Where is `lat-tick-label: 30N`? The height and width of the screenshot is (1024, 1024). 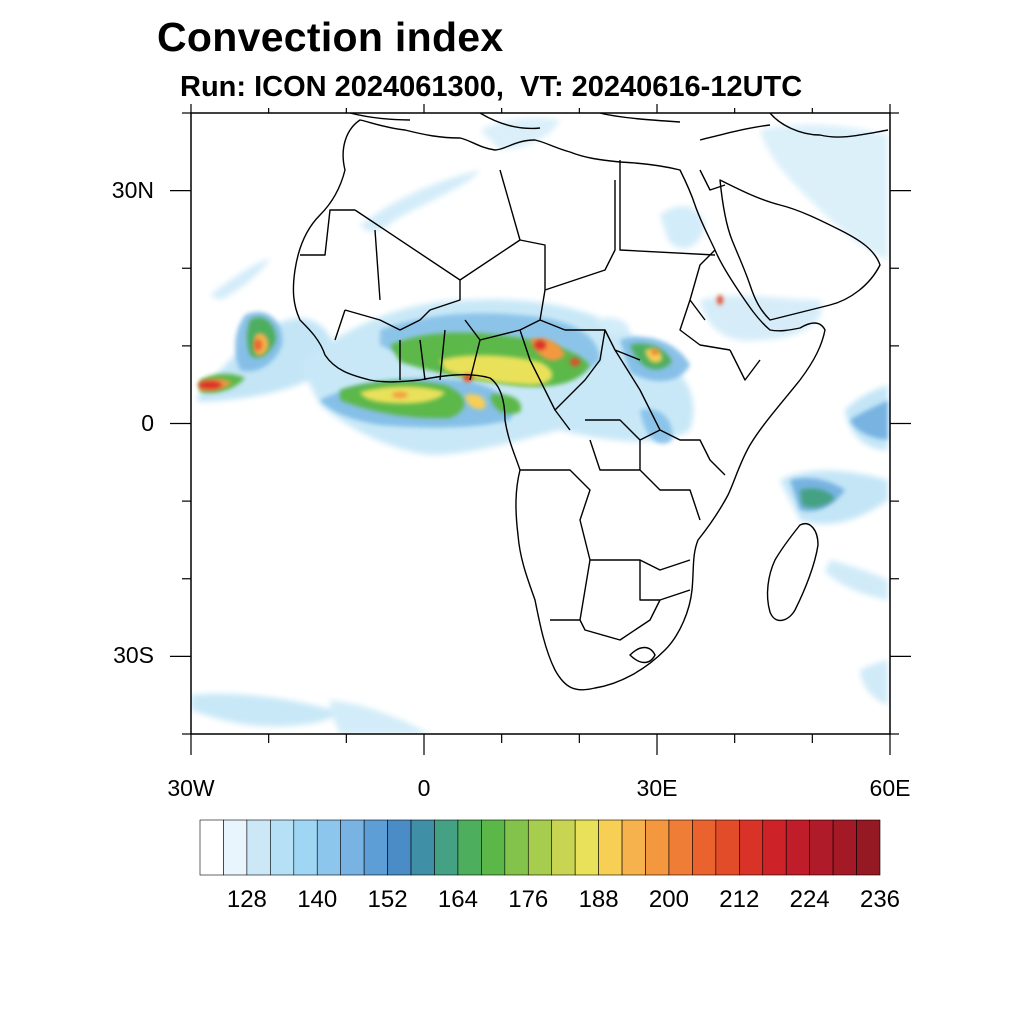
lat-tick-label: 30N is located at coordinates (132, 189).